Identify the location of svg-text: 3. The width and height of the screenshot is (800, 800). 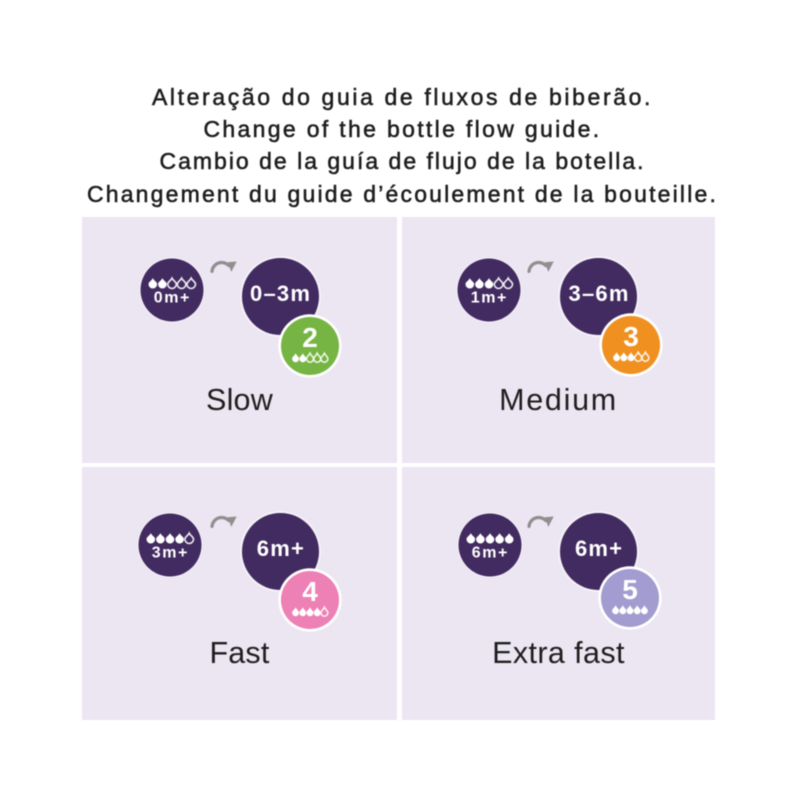
(631, 336).